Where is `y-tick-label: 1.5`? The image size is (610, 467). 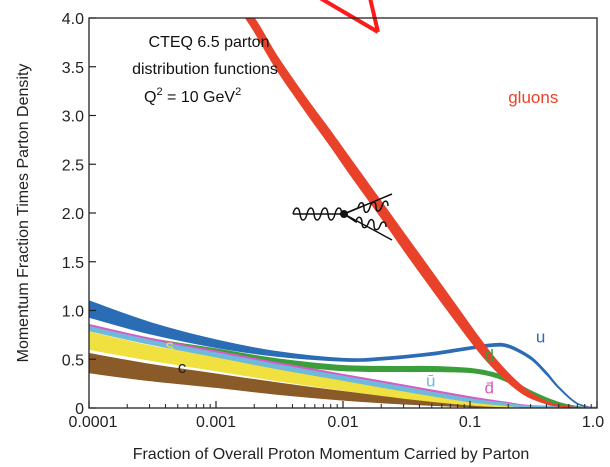 y-tick-label: 1.5 is located at coordinates (73, 263).